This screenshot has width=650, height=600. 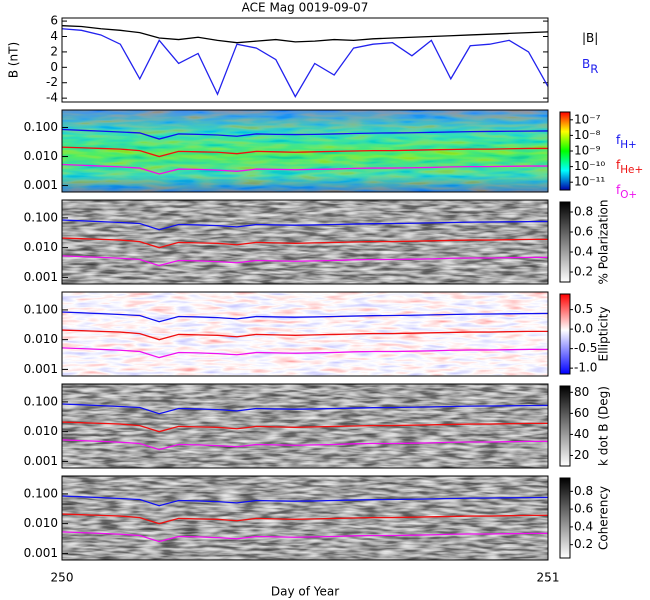 What do you see at coordinates (587, 135) in the screenshot?
I see `colorbar-tick-label: 10⁻⁸` at bounding box center [587, 135].